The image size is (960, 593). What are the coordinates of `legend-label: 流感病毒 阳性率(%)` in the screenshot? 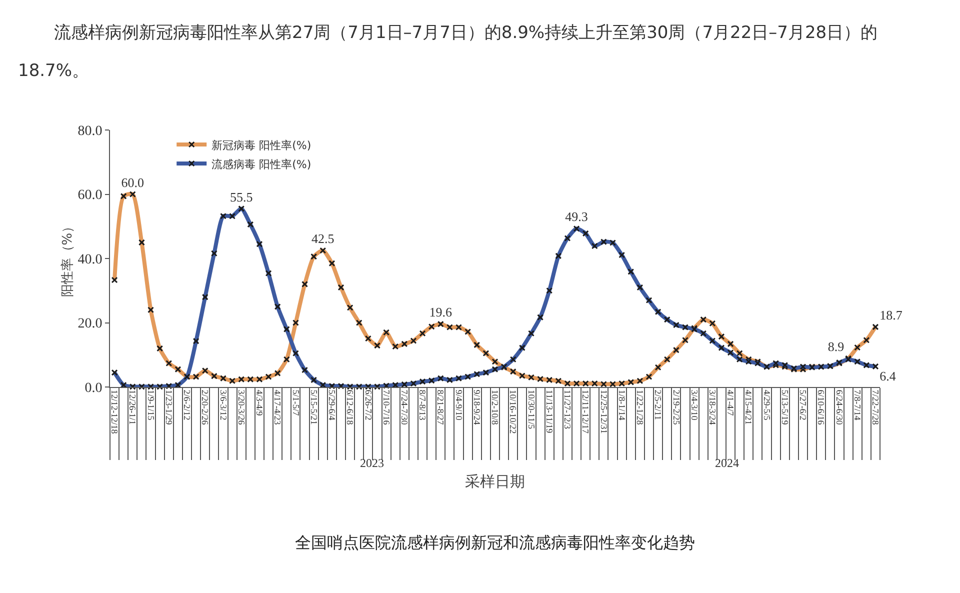 It's located at (262, 164).